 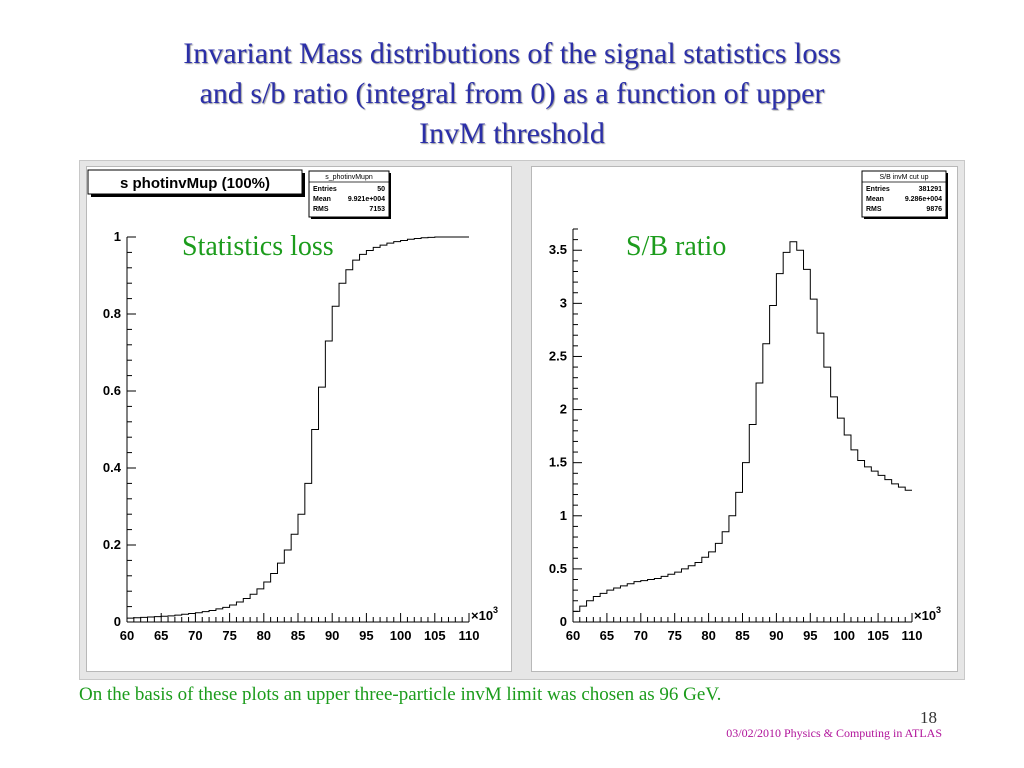 I want to click on stat-loss-y-tick-label: 0.2, so click(x=112, y=544).